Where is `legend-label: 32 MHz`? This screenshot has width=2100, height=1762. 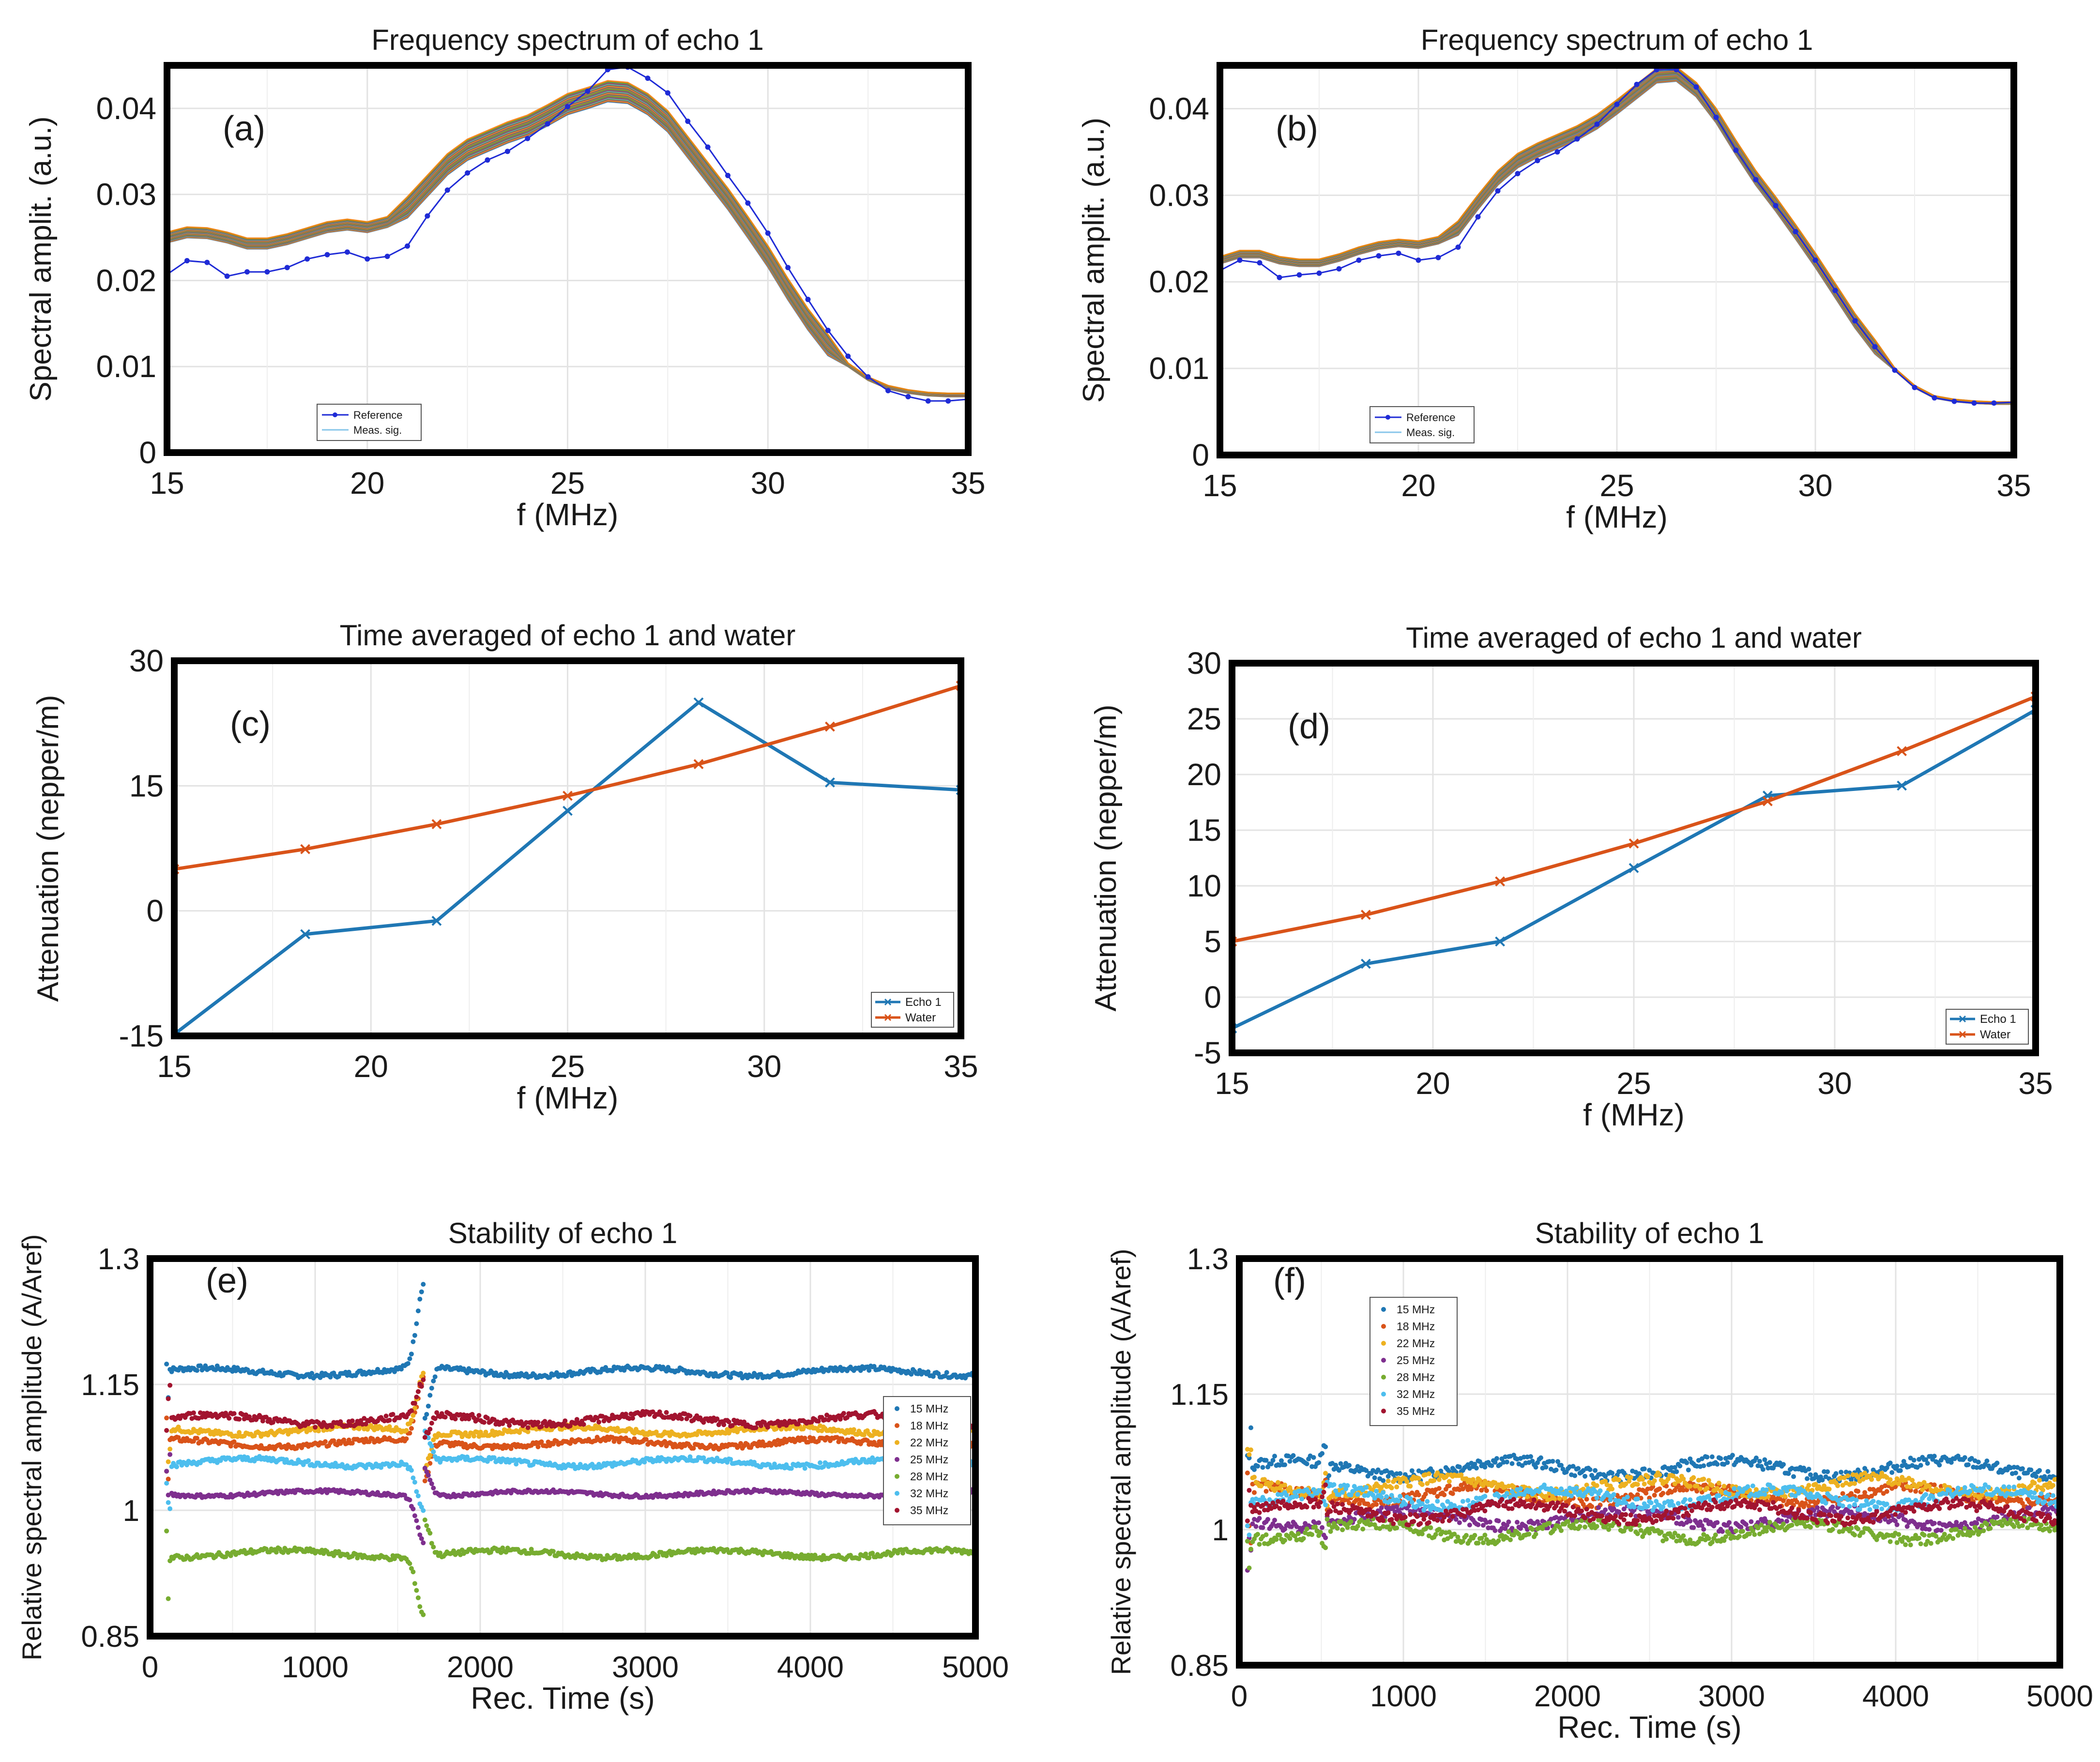
legend-label: 32 MHz is located at coordinates (929, 1493).